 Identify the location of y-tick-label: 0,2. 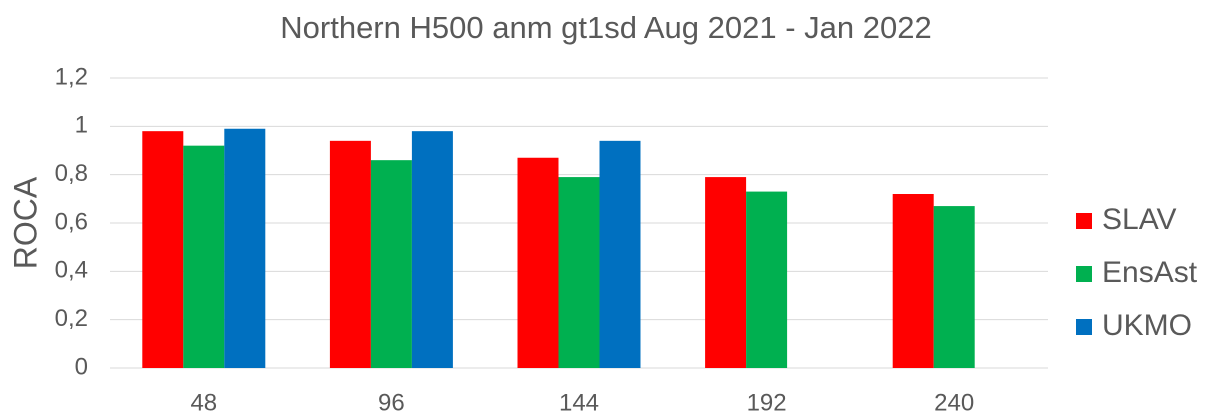
(71, 318).